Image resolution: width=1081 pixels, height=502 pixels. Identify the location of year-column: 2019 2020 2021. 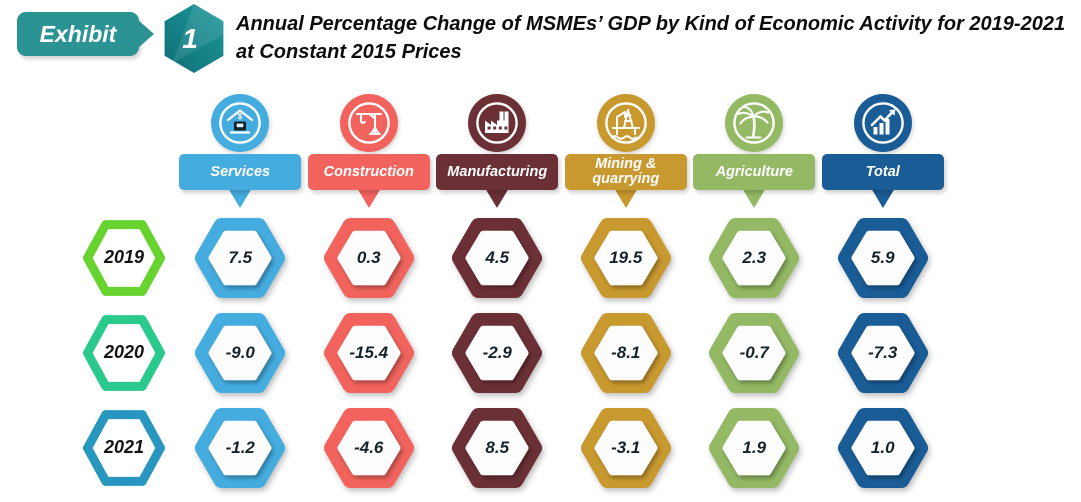
(88, 294).